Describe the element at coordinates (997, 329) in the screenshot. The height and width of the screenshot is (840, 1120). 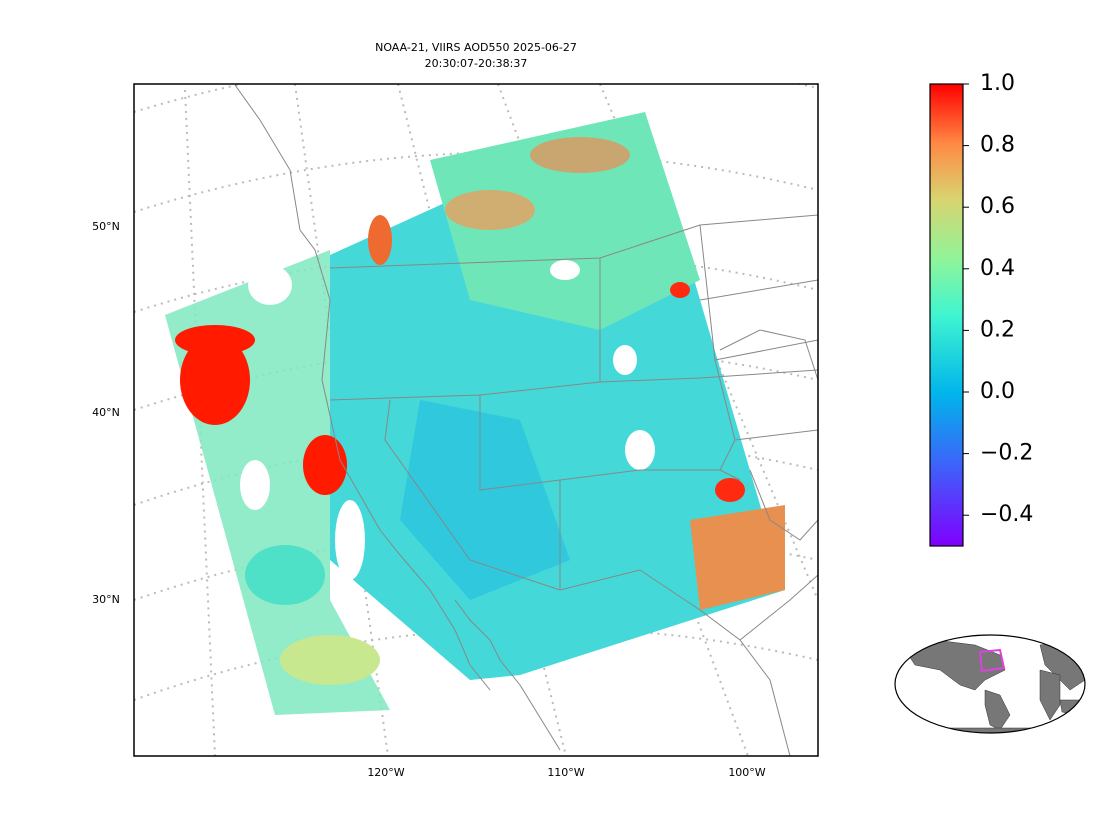
I see `colorbar-tick-label: 0.2` at that location.